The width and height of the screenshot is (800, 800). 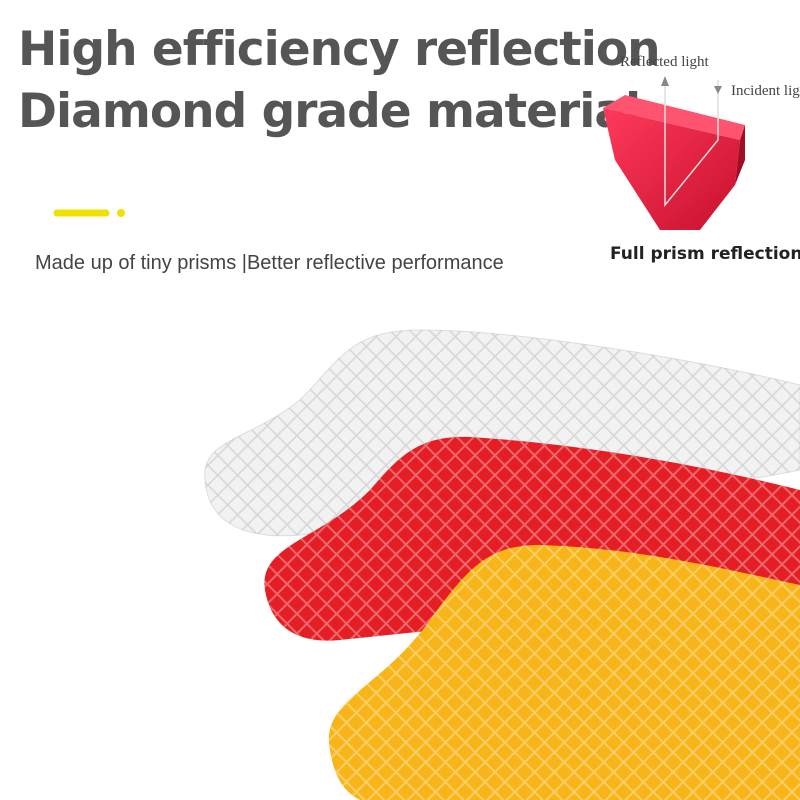 I want to click on accent-dot, so click(x=121, y=213).